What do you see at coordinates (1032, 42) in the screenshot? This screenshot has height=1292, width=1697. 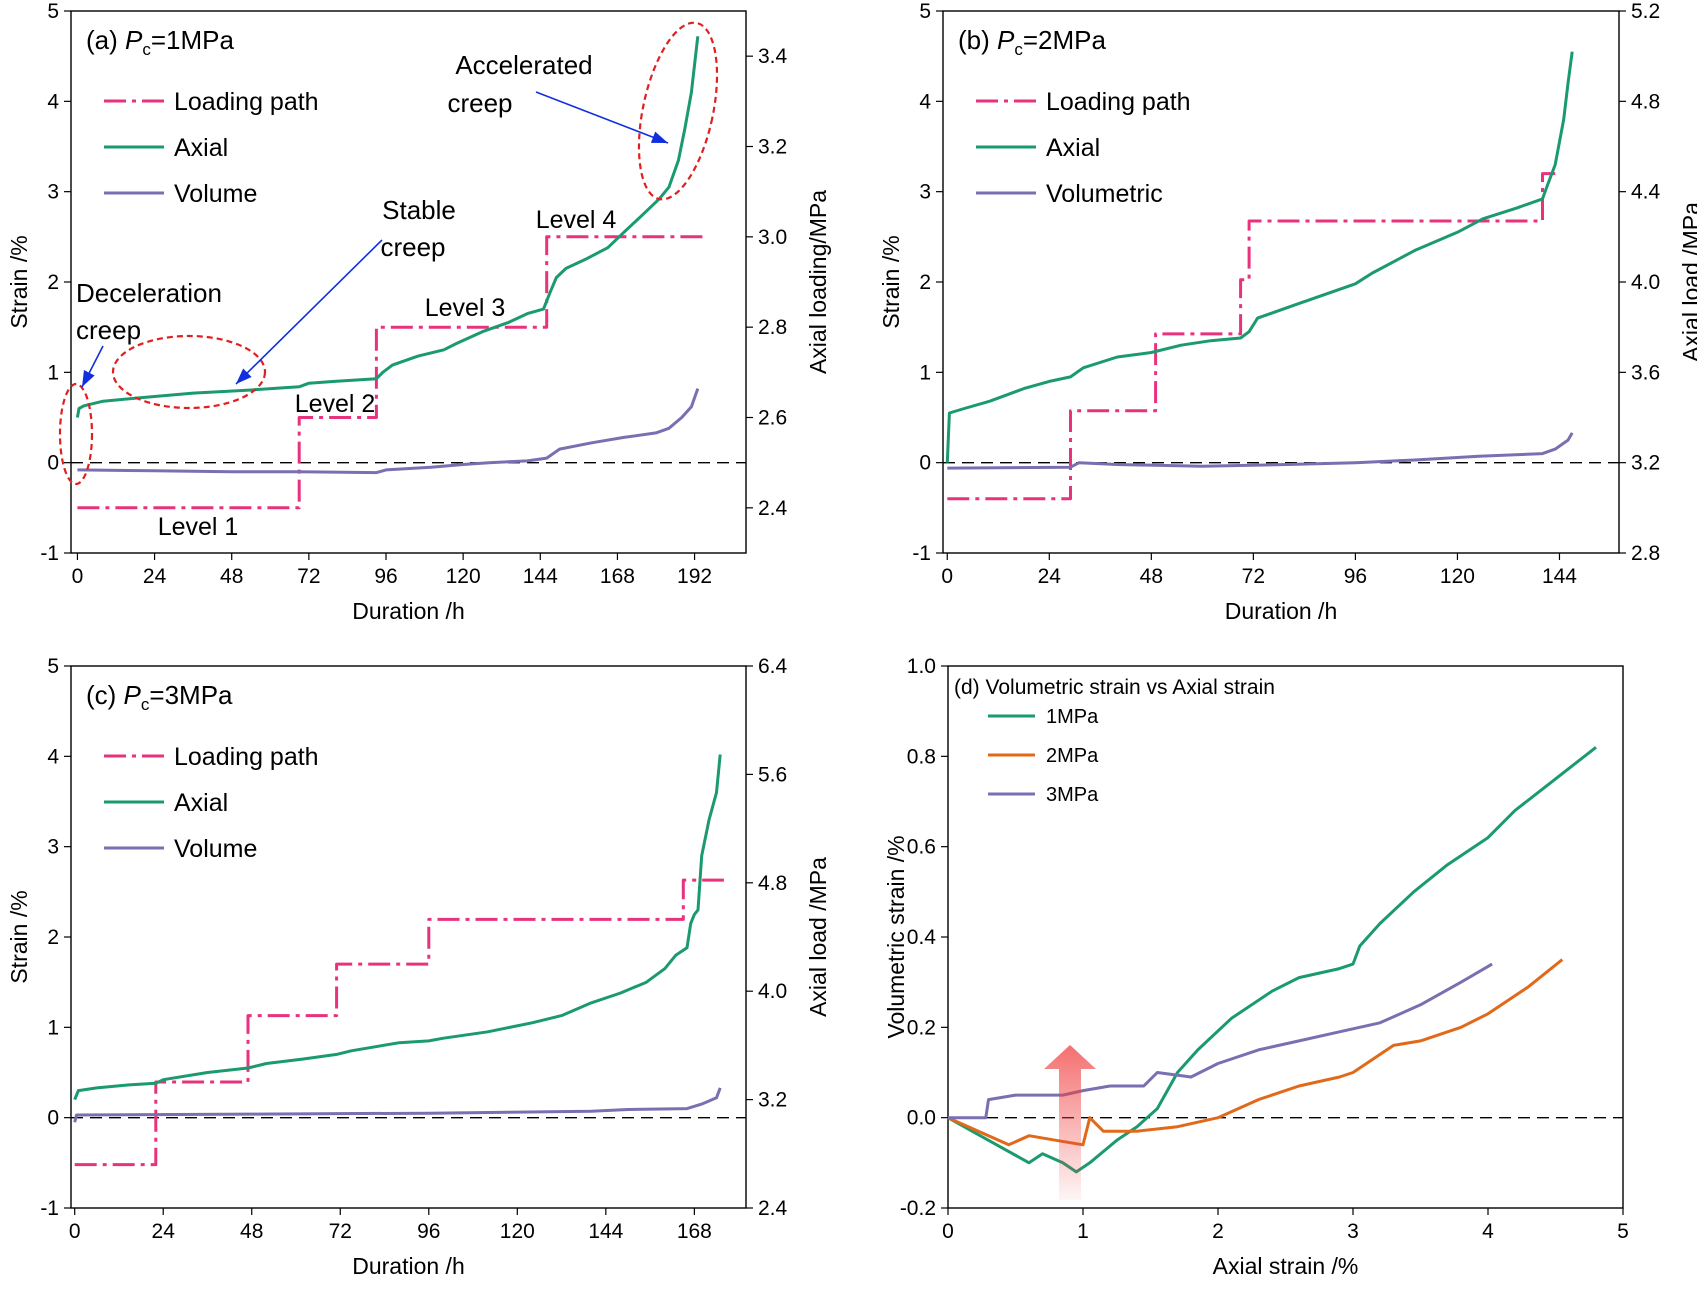 I see `panel-title: (b) Pc=2MPa` at bounding box center [1032, 42].